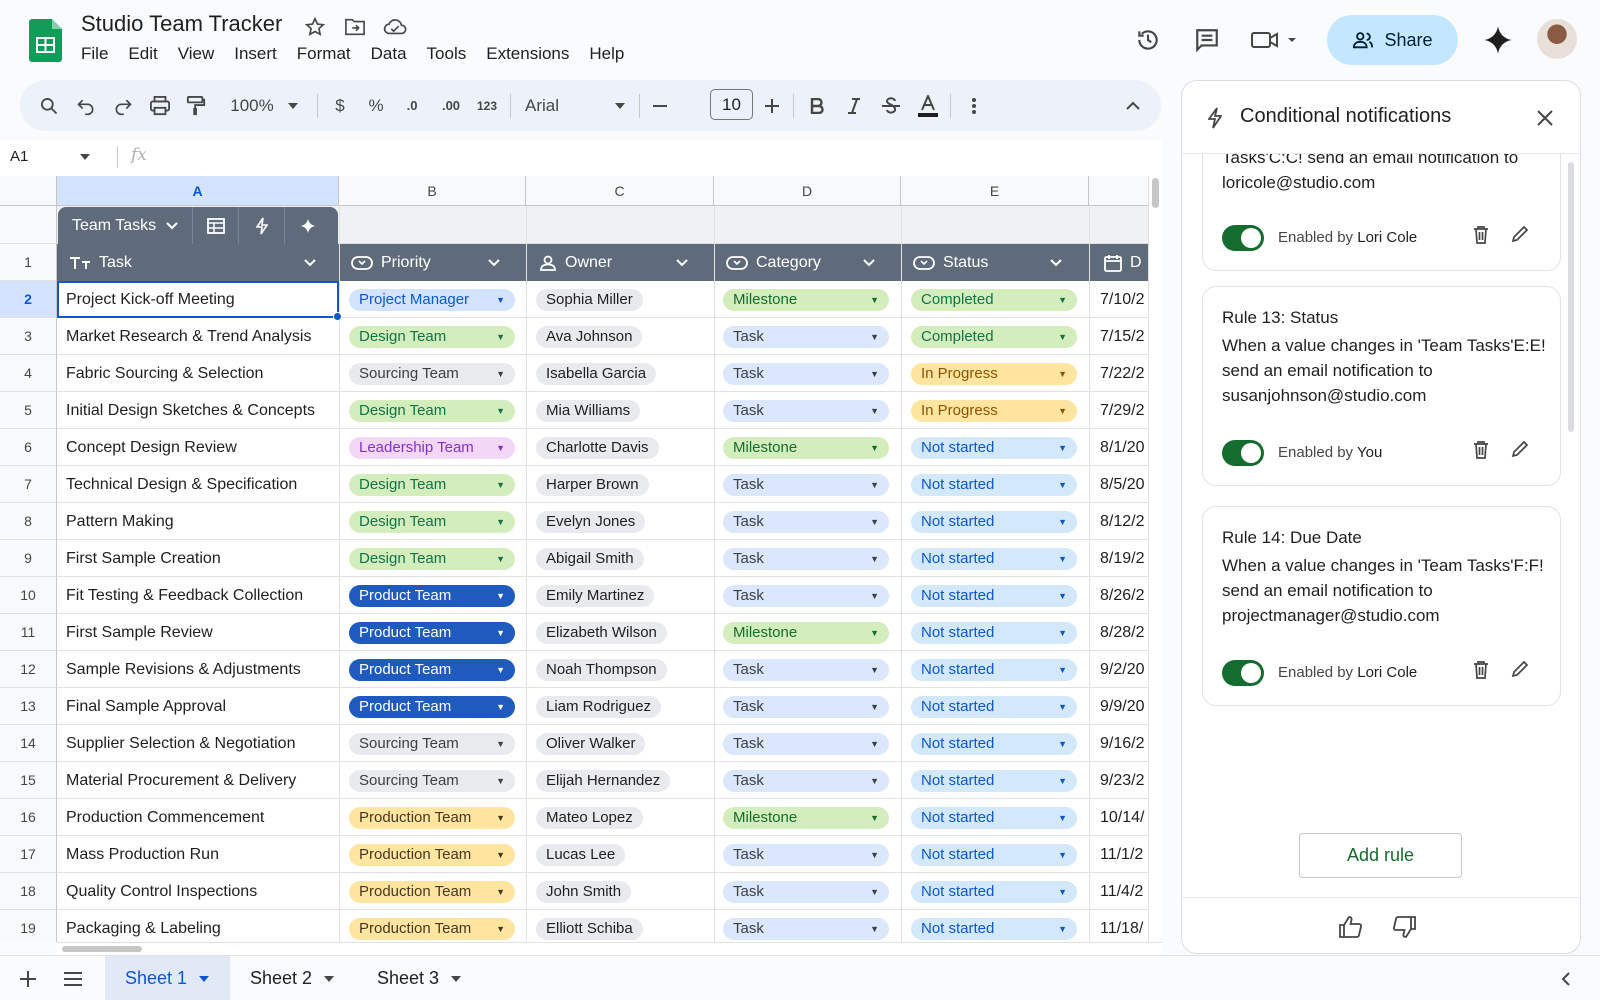  What do you see at coordinates (28, 373) in the screenshot?
I see `row-header: 4` at bounding box center [28, 373].